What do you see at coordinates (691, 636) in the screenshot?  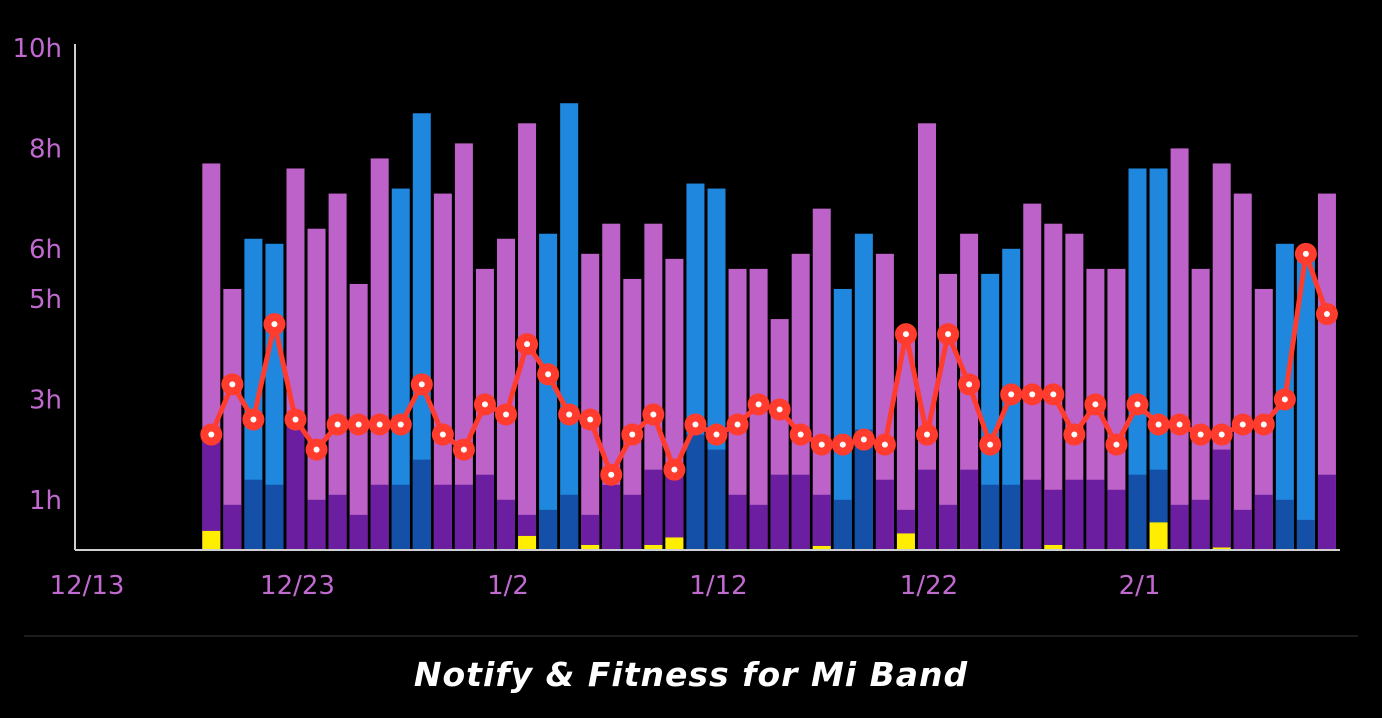 I see `footer-divider` at bounding box center [691, 636].